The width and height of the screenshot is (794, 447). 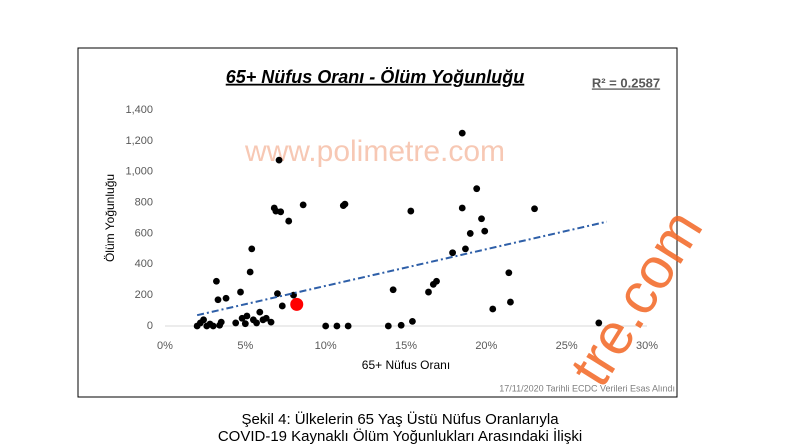 What do you see at coordinates (406, 346) in the screenshot?
I see `x-tick-label: 15%` at bounding box center [406, 346].